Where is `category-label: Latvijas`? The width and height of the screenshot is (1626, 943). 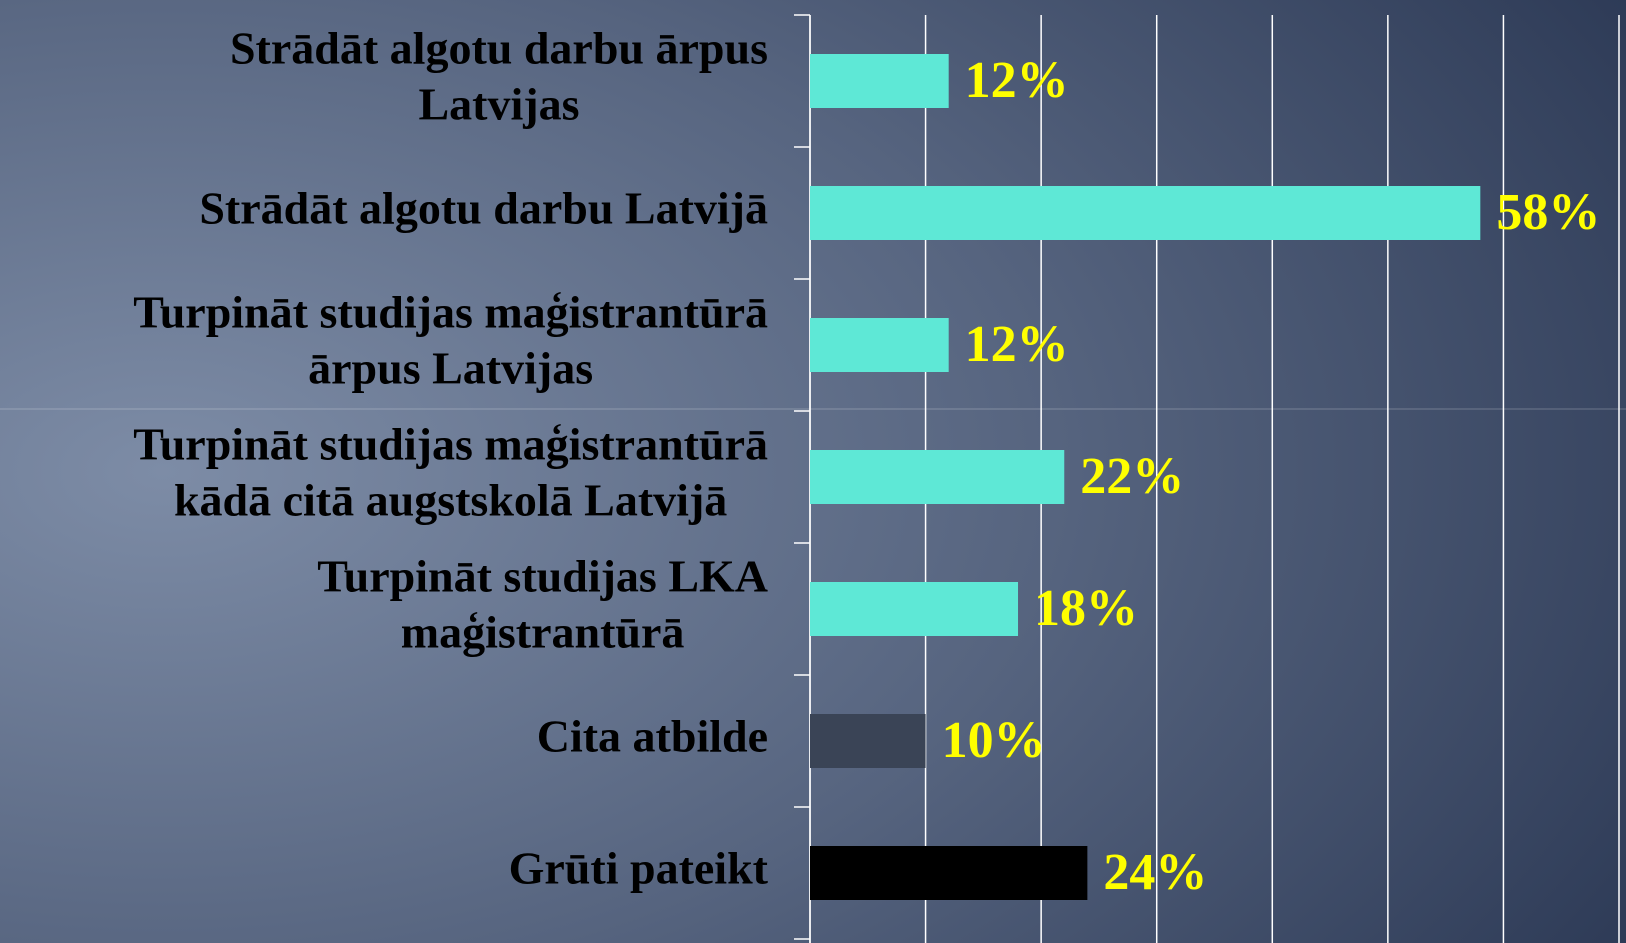
category-label: Latvijas is located at coordinates (498, 104).